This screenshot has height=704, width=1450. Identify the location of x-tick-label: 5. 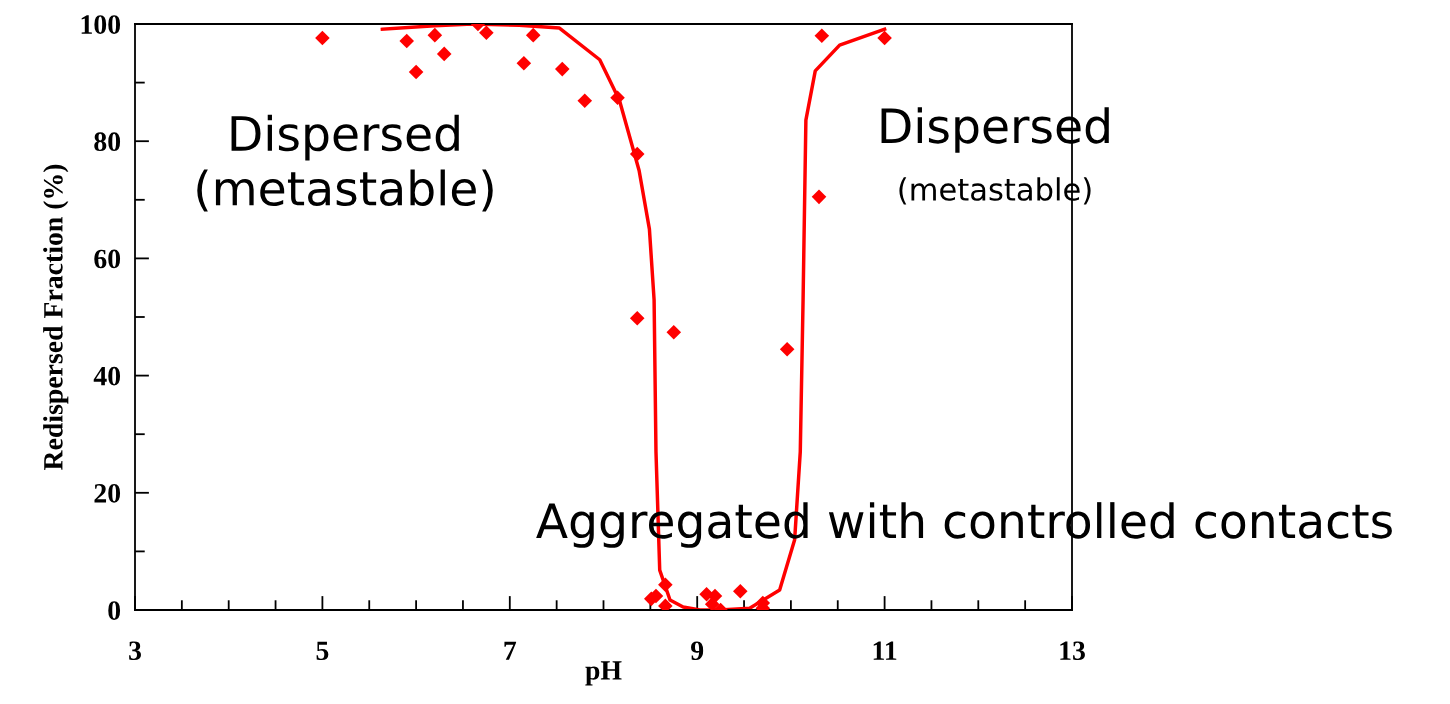
(322, 651).